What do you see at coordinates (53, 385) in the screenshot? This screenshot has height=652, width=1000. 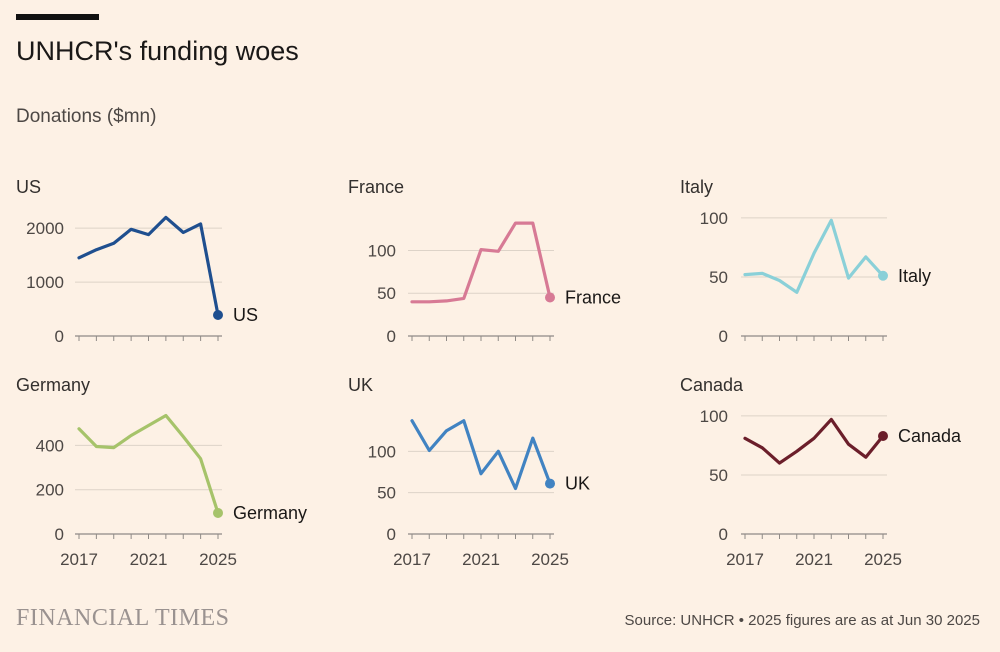 I see `panel-title-germany: Germany` at bounding box center [53, 385].